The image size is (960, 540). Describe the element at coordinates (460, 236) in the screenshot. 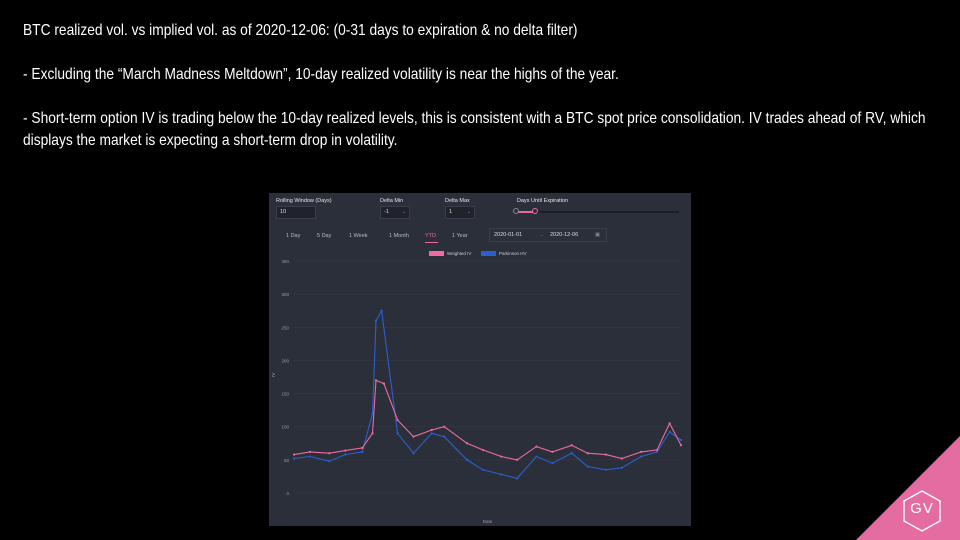

I see `tab-1-year: 1 Year` at that location.